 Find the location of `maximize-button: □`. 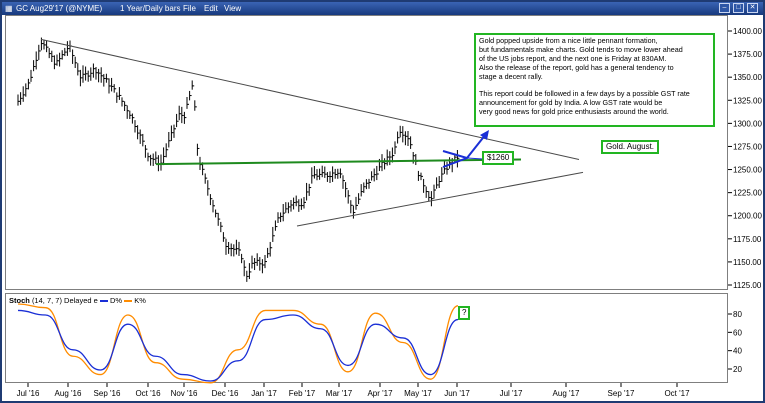

maximize-button: □ is located at coordinates (738, 8).